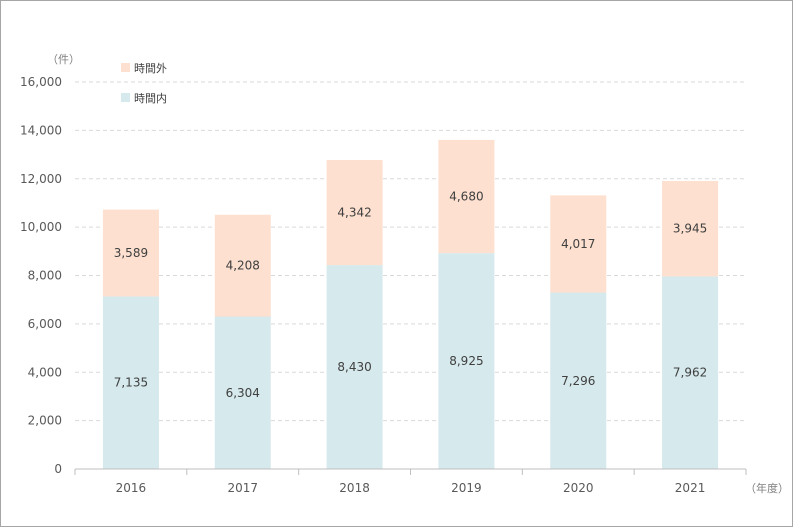 This screenshot has height=527, width=793. Describe the element at coordinates (466, 488) in the screenshot. I see `x-tick-label: 2019` at that location.